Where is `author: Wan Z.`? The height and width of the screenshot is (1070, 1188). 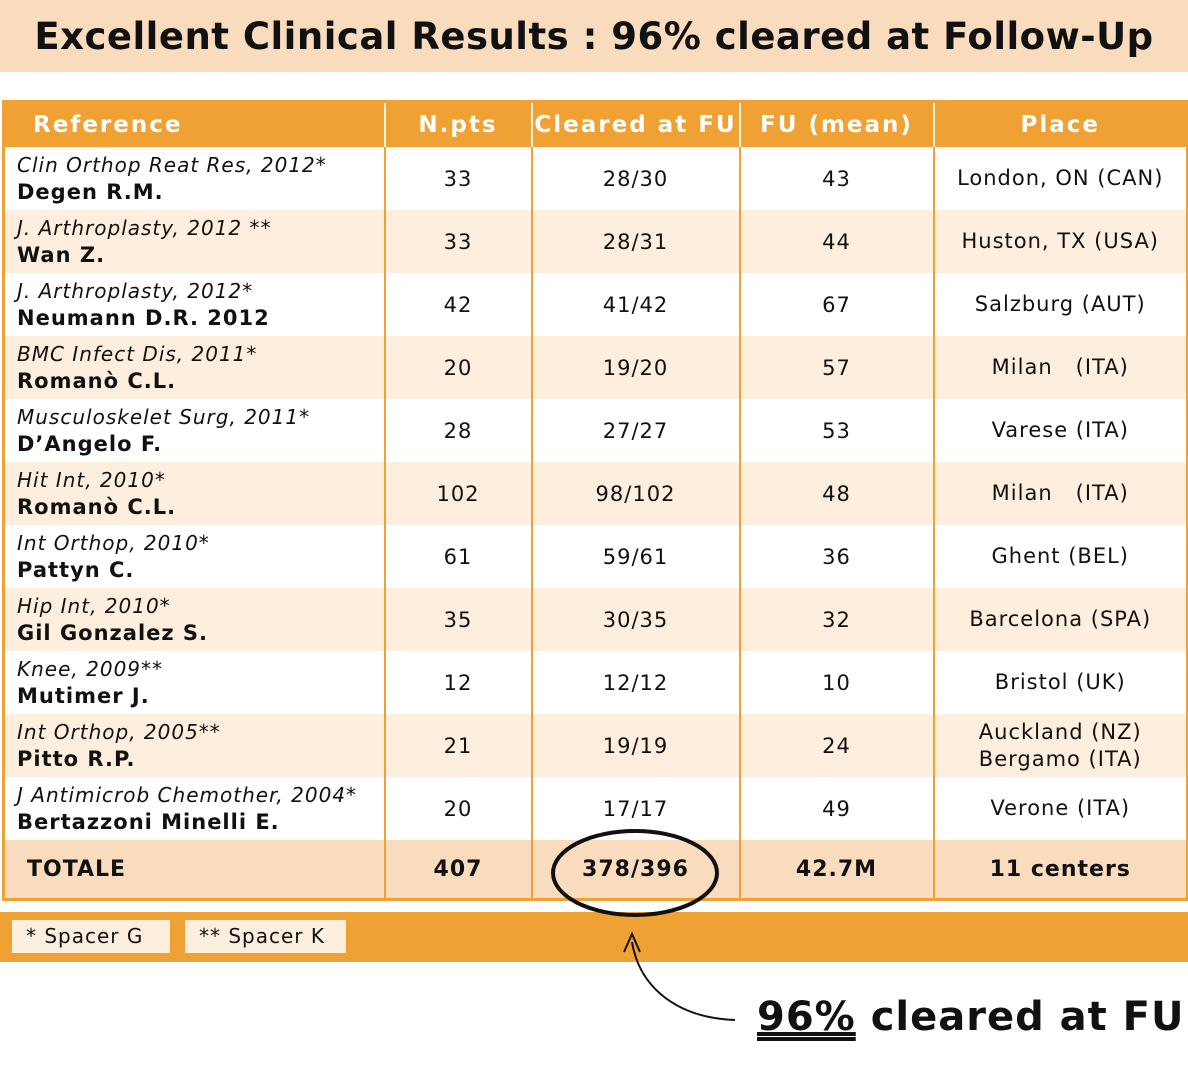
author: Wan Z. is located at coordinates (61, 254).